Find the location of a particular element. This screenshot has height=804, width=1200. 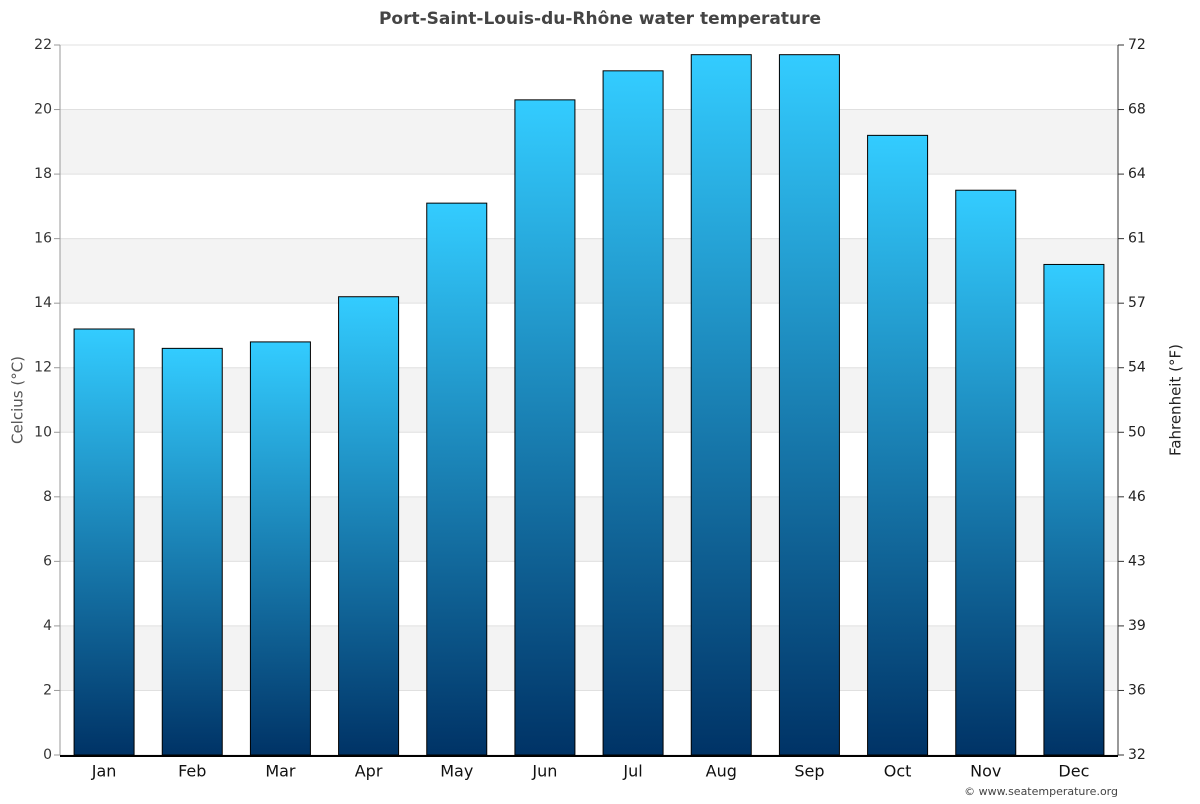

x-tick-label: Oct is located at coordinates (898, 771).